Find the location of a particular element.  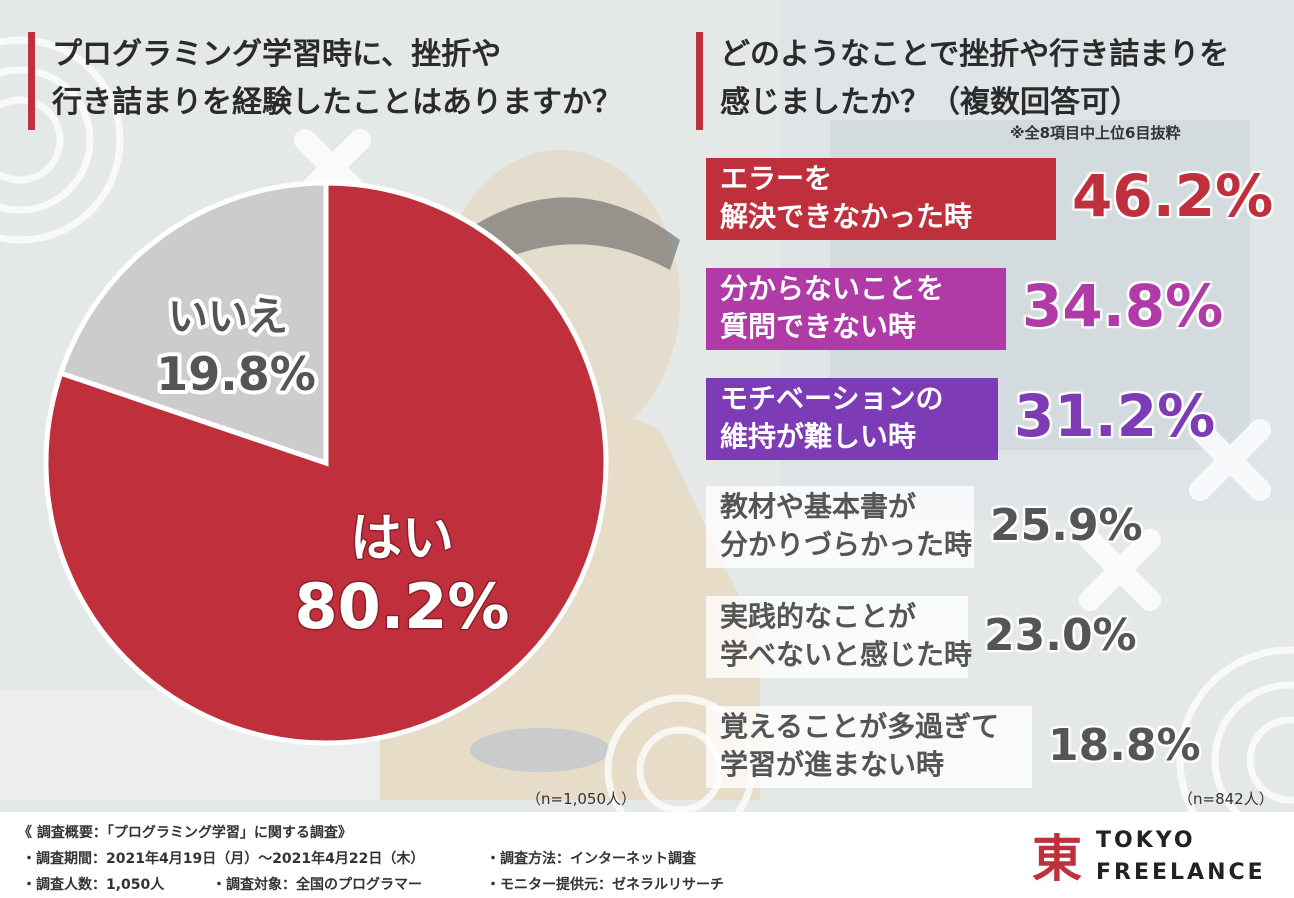

reason-label-line1: 実践的なことが is located at coordinates (818, 616).